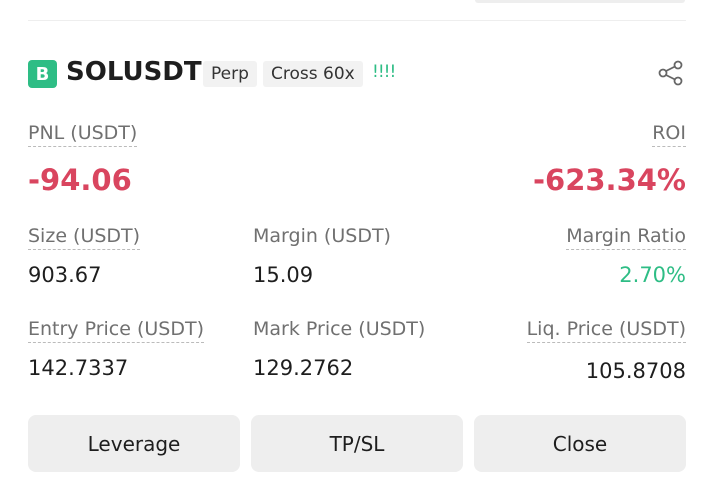 The width and height of the screenshot is (714, 480). I want to click on field-label: Mark Price (USDT), so click(339, 329).